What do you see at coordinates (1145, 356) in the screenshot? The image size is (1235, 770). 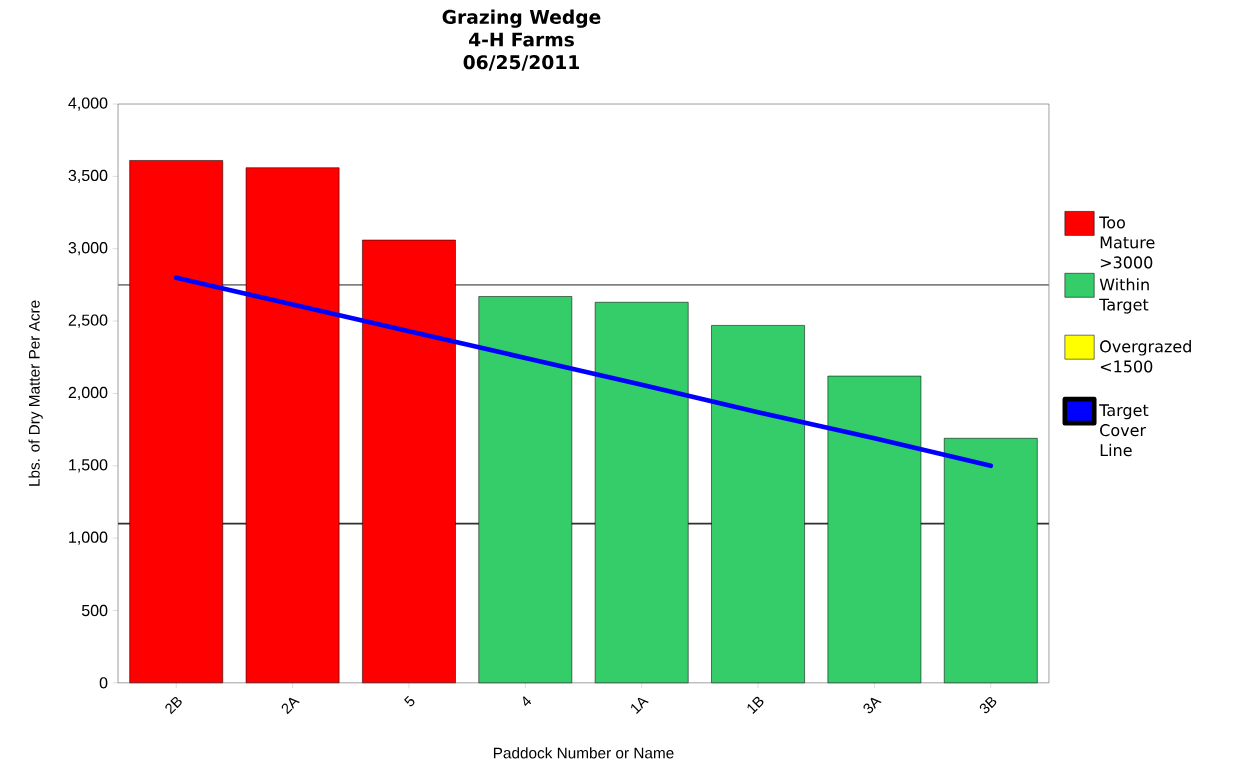 I see `legend-label: Overgrazed <1500` at bounding box center [1145, 356].